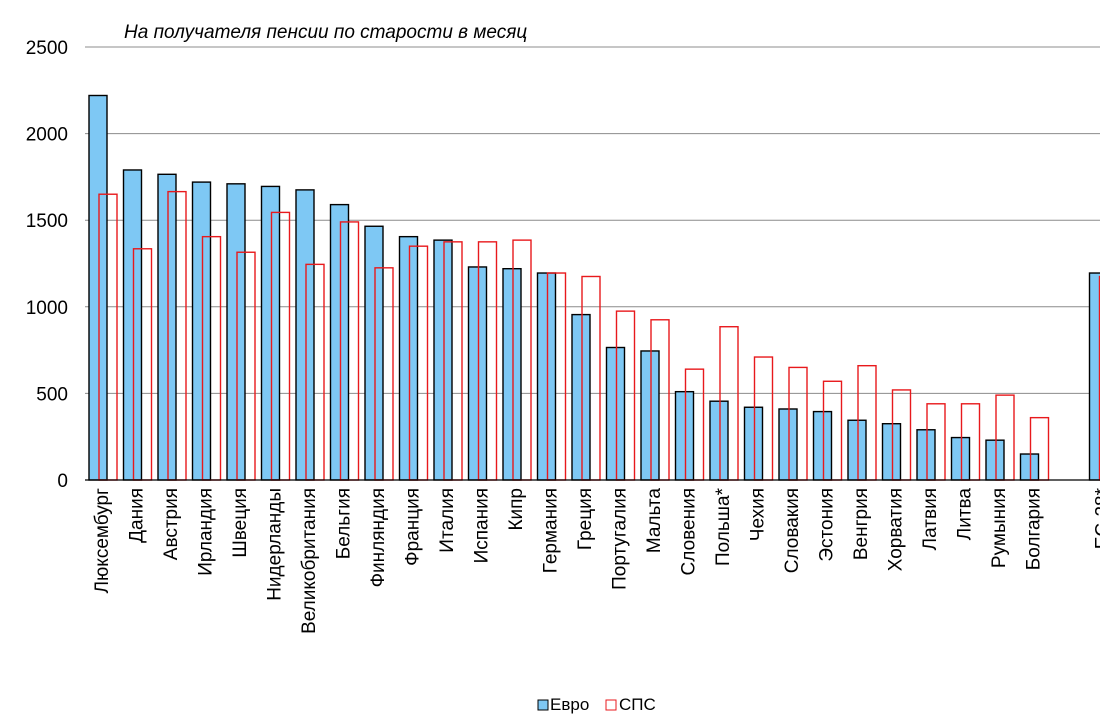 Image resolution: width=1100 pixels, height=724 pixels. Describe the element at coordinates (240, 523) in the screenshot. I see `x-tick-label: Швеция` at that location.